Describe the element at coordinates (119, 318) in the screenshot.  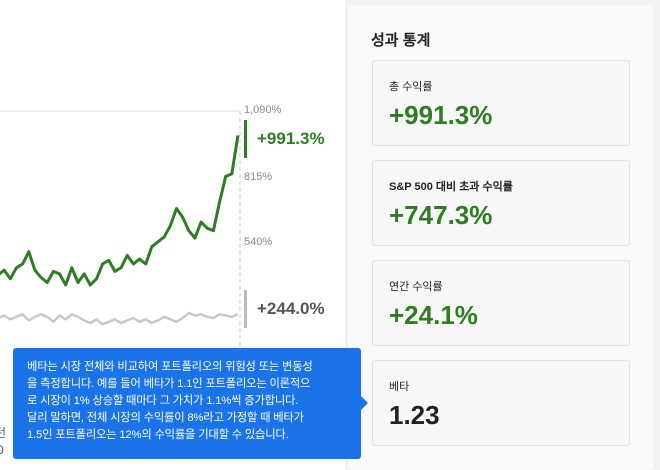
I see `benchmark-line` at that location.